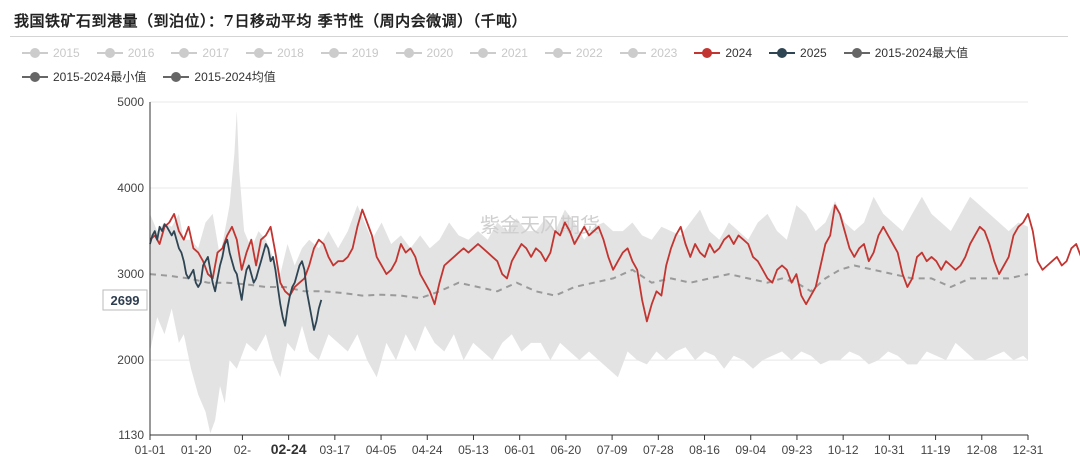 The image size is (1080, 460). What do you see at coordinates (275, 53) in the screenshot?
I see `legend-item-2018: 2018` at bounding box center [275, 53].